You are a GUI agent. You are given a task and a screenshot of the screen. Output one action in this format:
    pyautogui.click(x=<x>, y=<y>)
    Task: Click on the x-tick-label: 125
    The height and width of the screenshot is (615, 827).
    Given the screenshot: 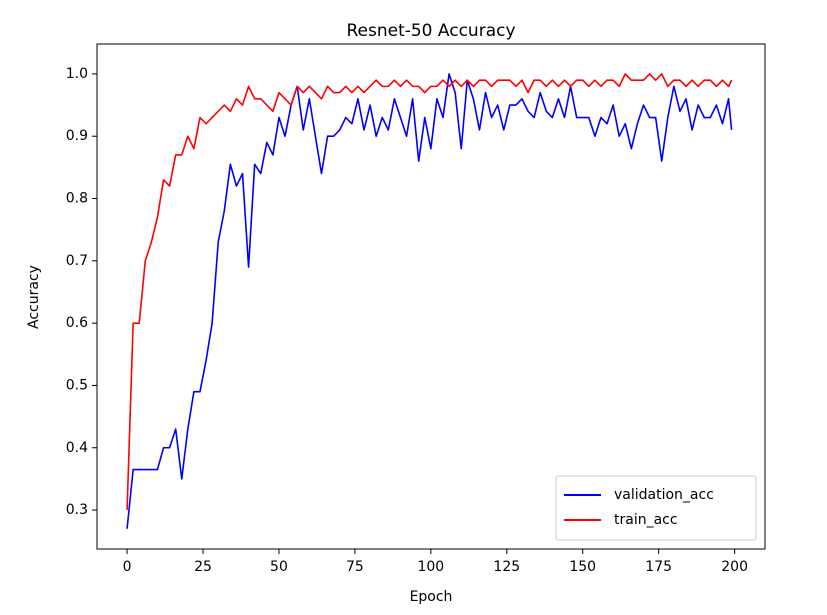 What is the action you would take?
    pyautogui.click(x=506, y=567)
    